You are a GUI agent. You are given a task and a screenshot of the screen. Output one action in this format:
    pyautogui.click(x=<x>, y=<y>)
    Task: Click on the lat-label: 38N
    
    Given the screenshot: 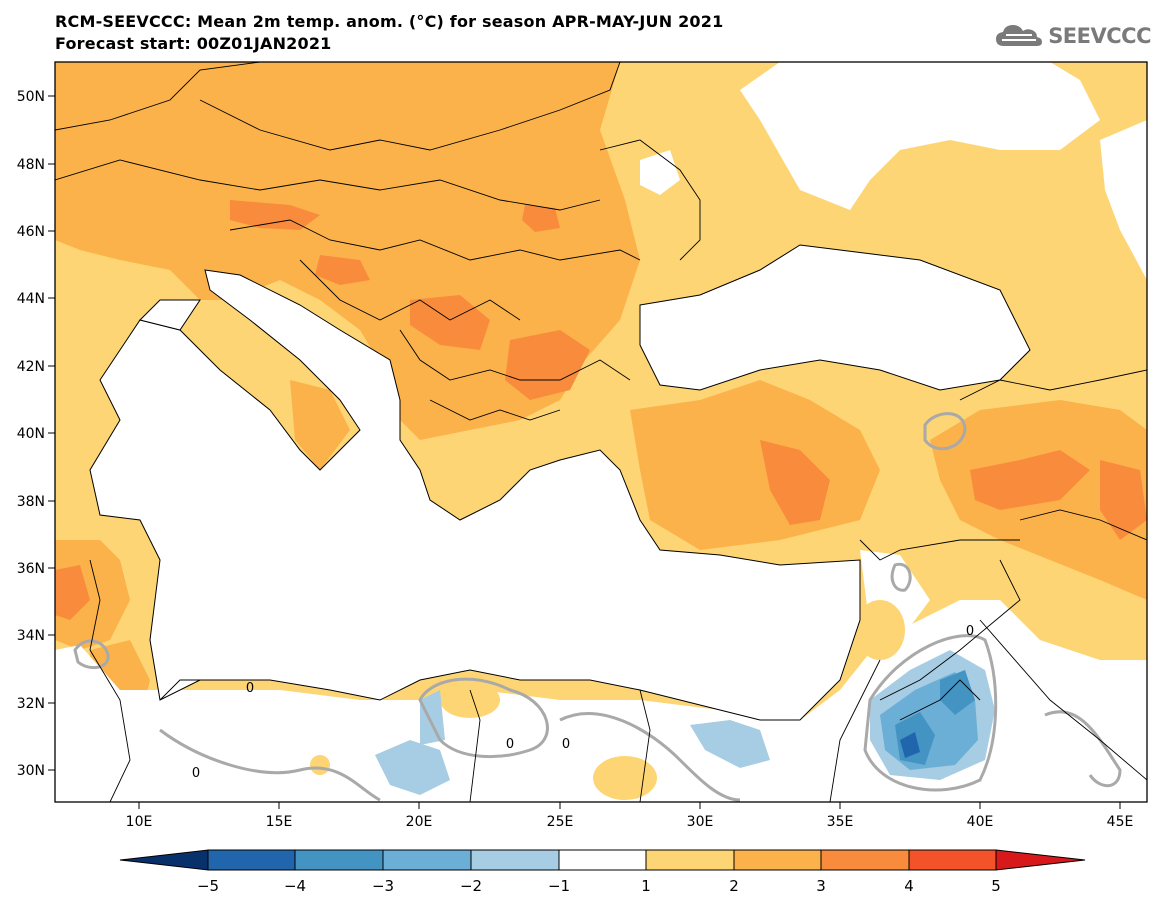 What is the action you would take?
    pyautogui.click(x=31, y=502)
    